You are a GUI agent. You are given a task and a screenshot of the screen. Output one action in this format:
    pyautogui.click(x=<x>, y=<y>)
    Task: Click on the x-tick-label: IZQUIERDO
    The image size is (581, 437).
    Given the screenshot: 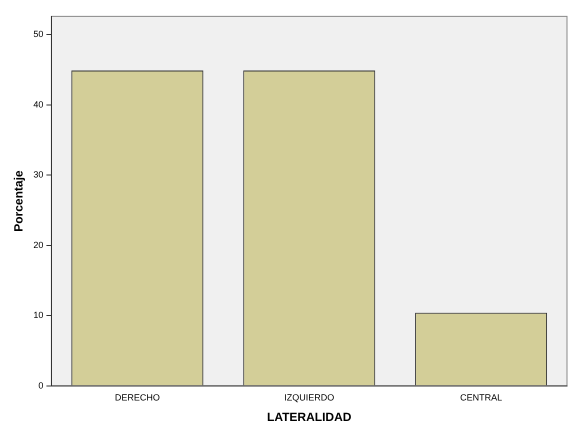 What is the action you would take?
    pyautogui.click(x=309, y=397)
    